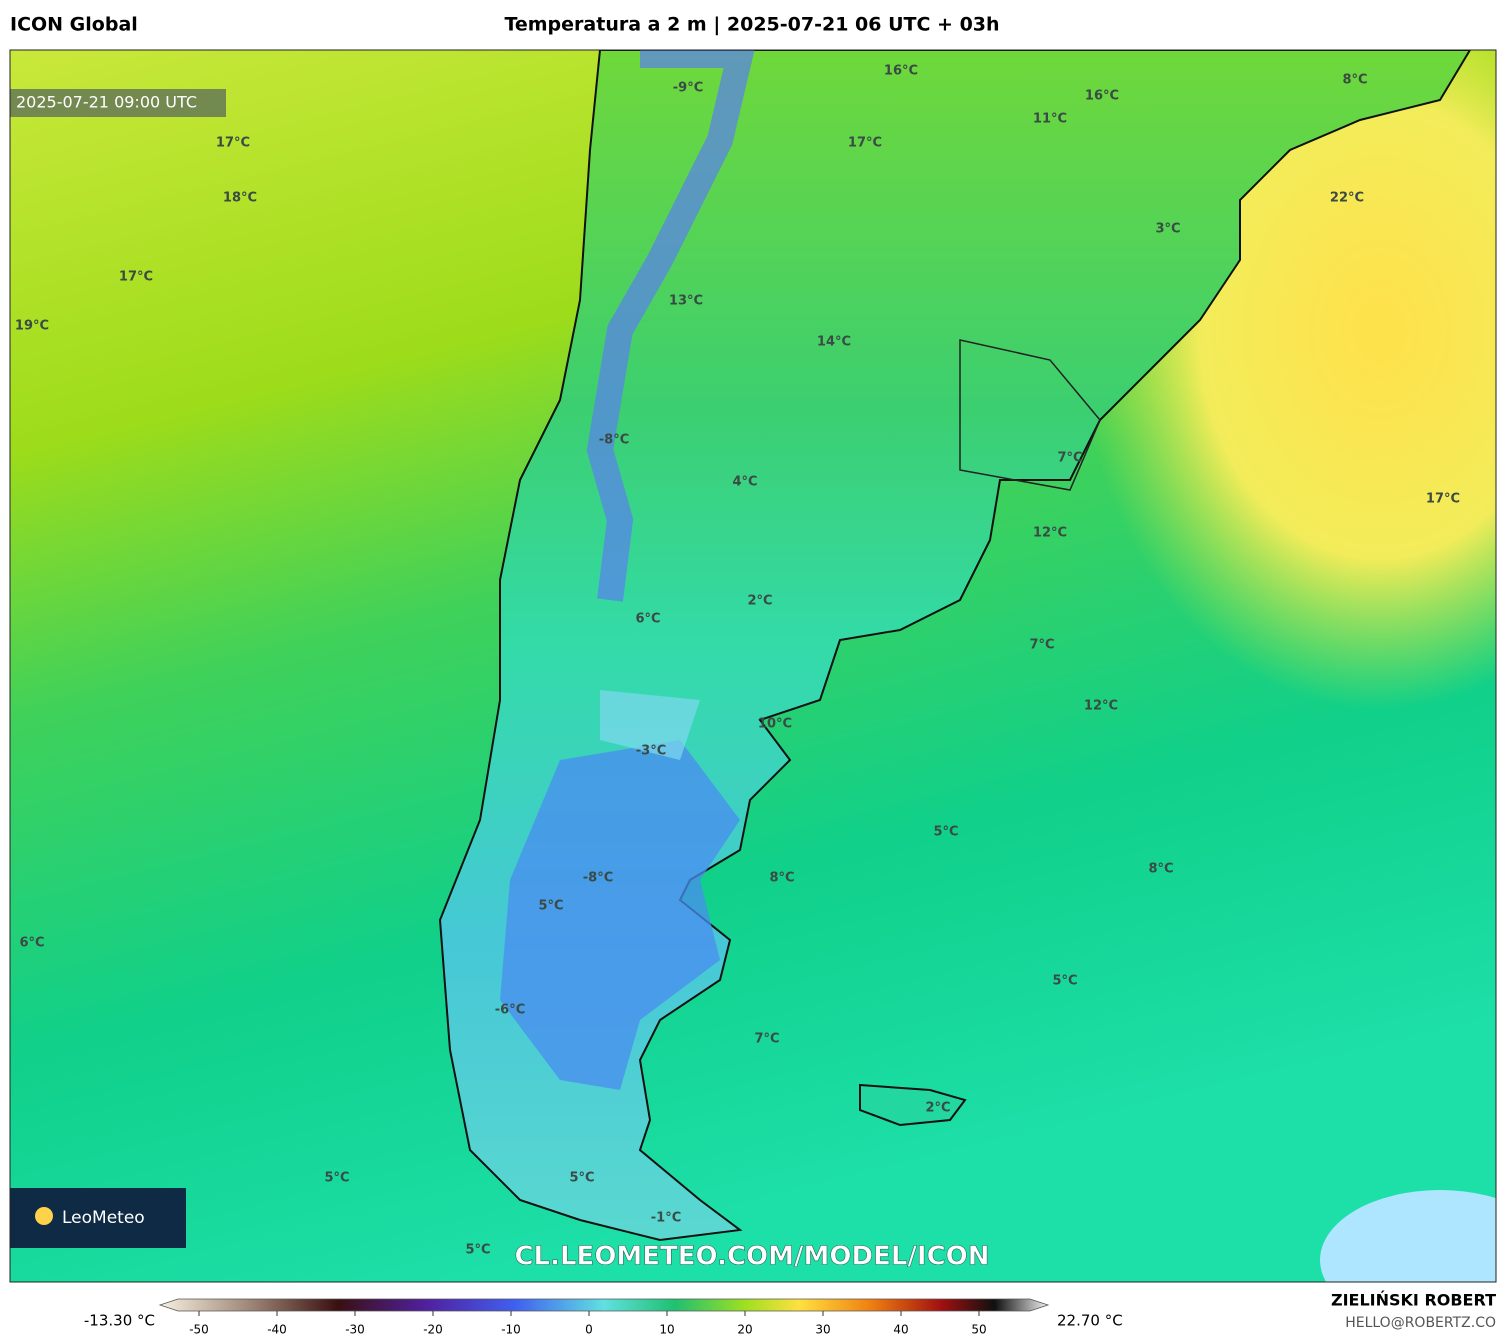  Describe the element at coordinates (651, 751) in the screenshot. I see `temperature-label: -3°C` at that location.